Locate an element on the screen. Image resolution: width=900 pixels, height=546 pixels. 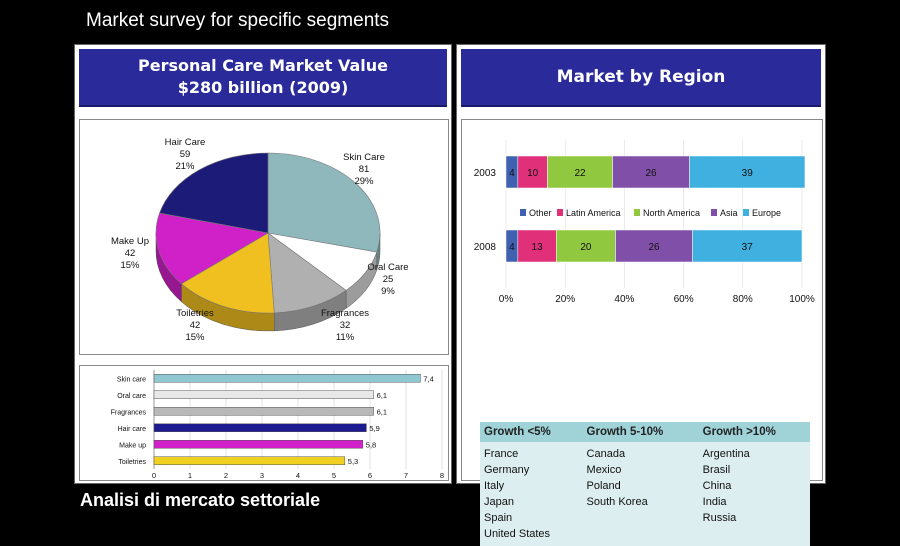
country-item: Argentina is located at coordinates (726, 454).